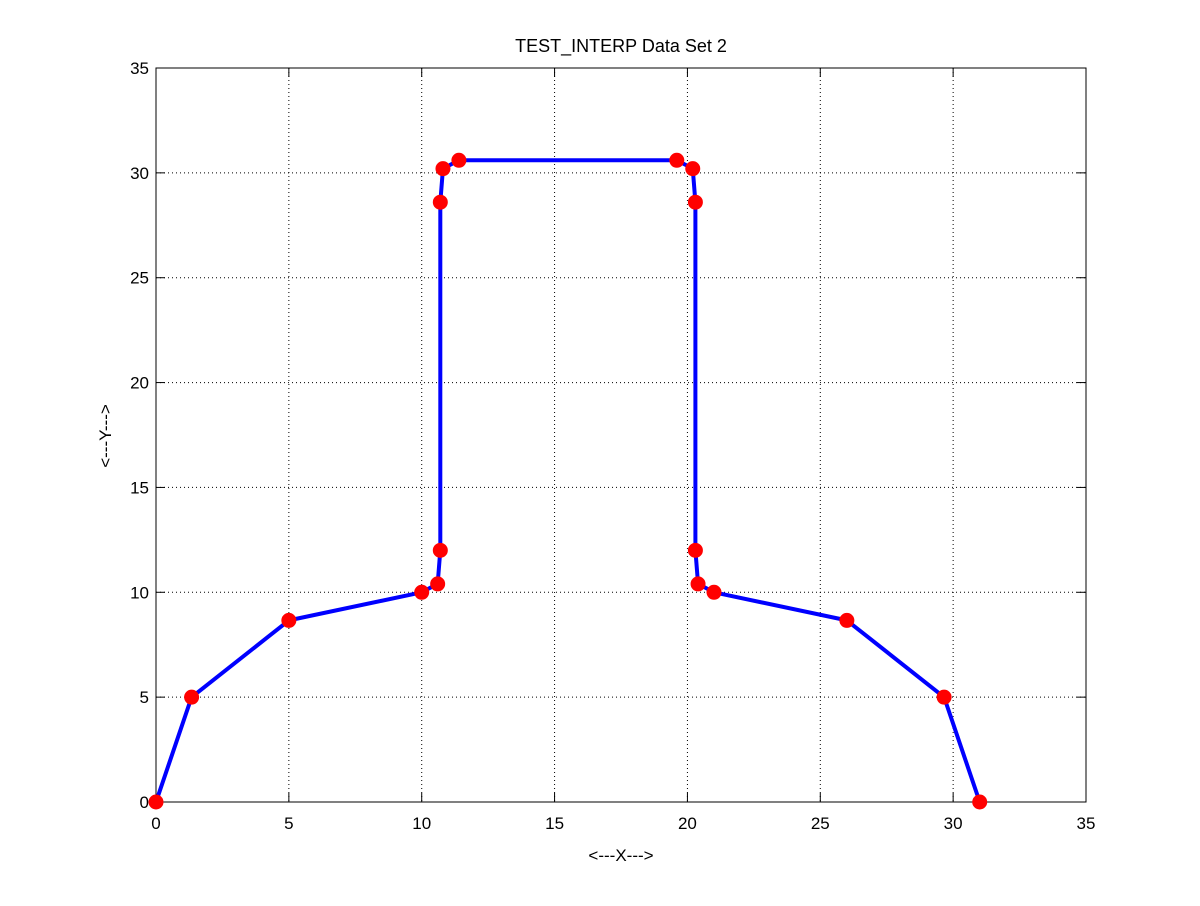 Image resolution: width=1200 pixels, height=906 pixels. What do you see at coordinates (144, 697) in the screenshot?
I see `y-tick-label: 5` at bounding box center [144, 697].